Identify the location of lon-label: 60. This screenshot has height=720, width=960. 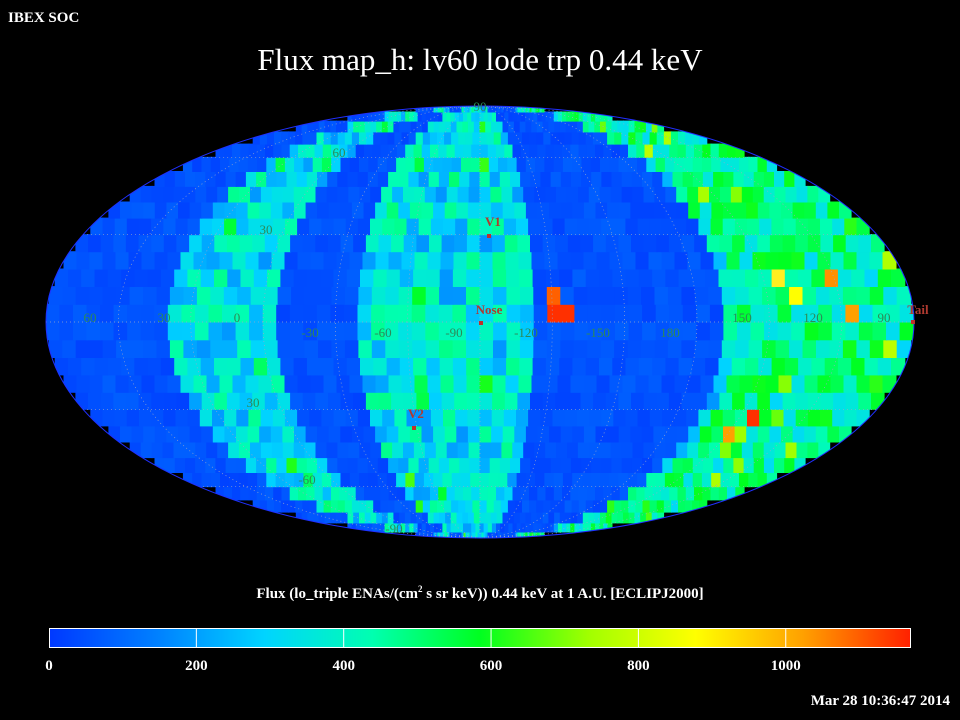
(90, 317).